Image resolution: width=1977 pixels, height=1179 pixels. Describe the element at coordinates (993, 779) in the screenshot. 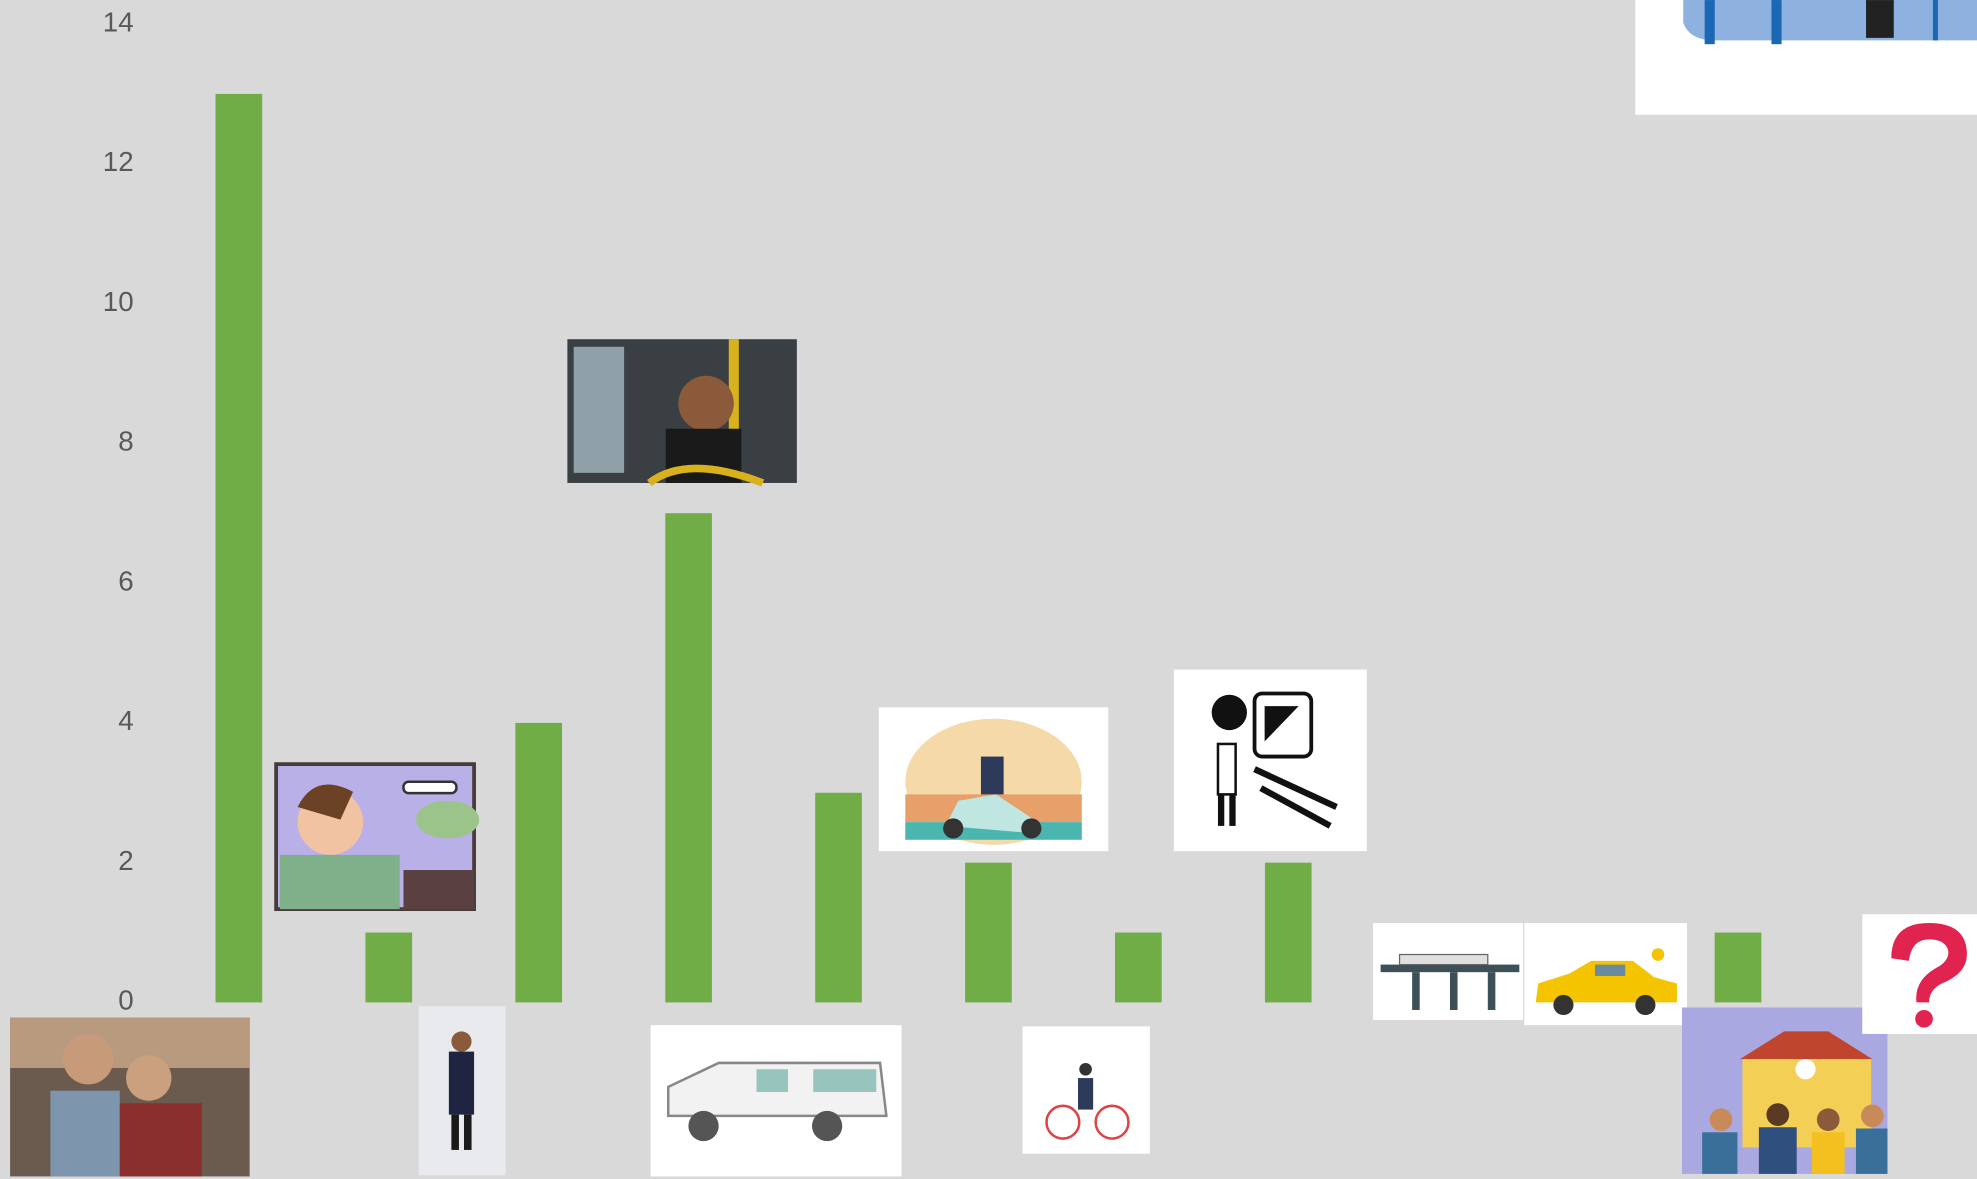

I see `picture-scooter` at that location.